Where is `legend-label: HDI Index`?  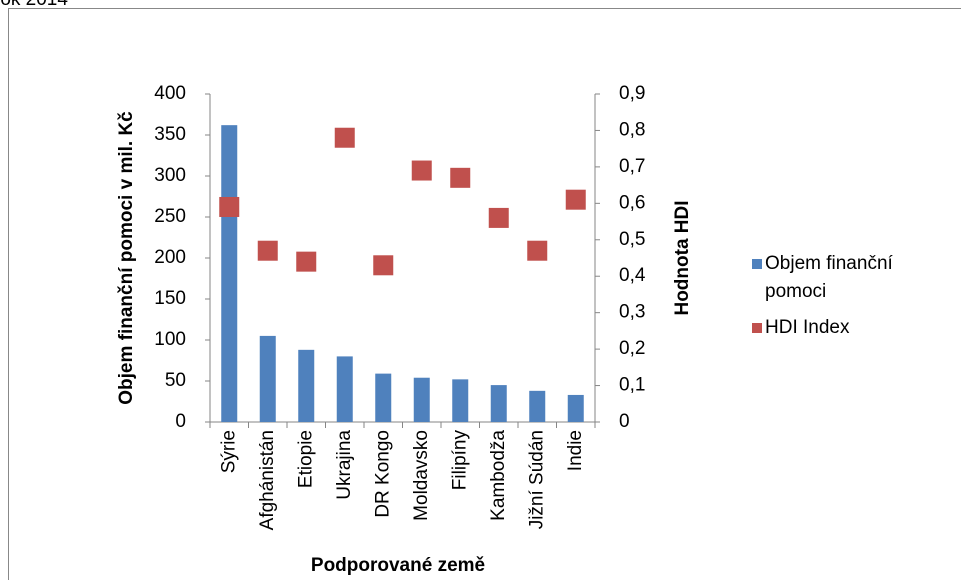
legend-label: HDI Index is located at coordinates (807, 327).